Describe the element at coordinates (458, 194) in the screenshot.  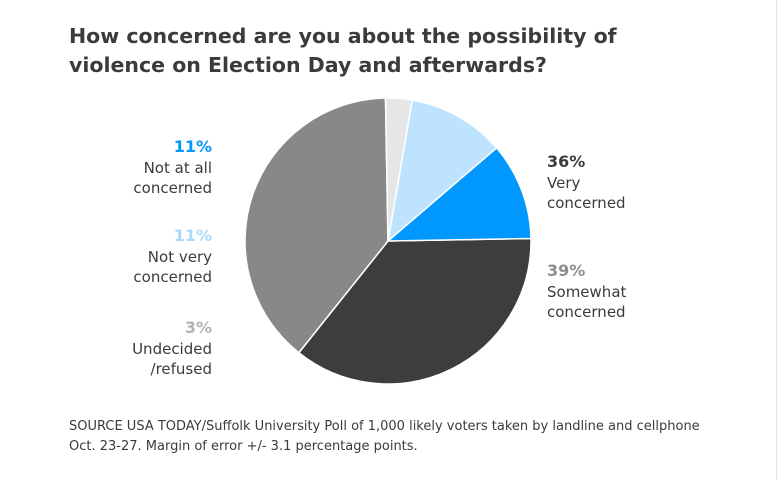
I see `pie-slice-not-at-all-concerned` at that location.